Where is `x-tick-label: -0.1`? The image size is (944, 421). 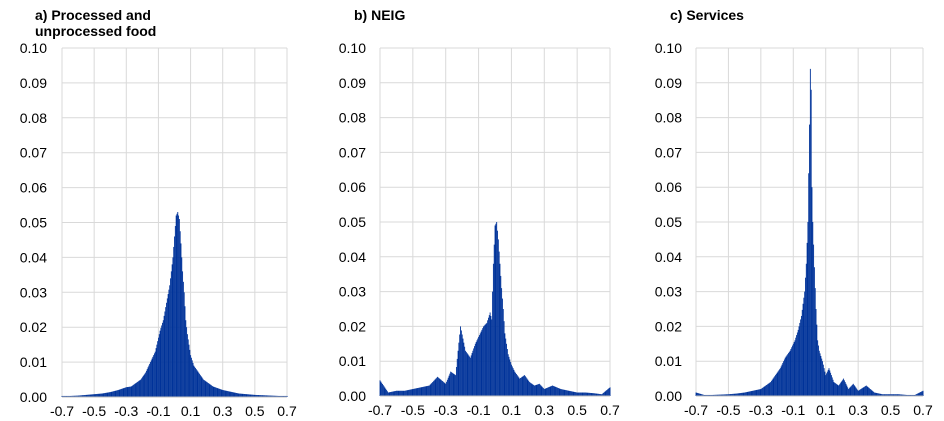 x-tick-label: -0.1 is located at coordinates (158, 411).